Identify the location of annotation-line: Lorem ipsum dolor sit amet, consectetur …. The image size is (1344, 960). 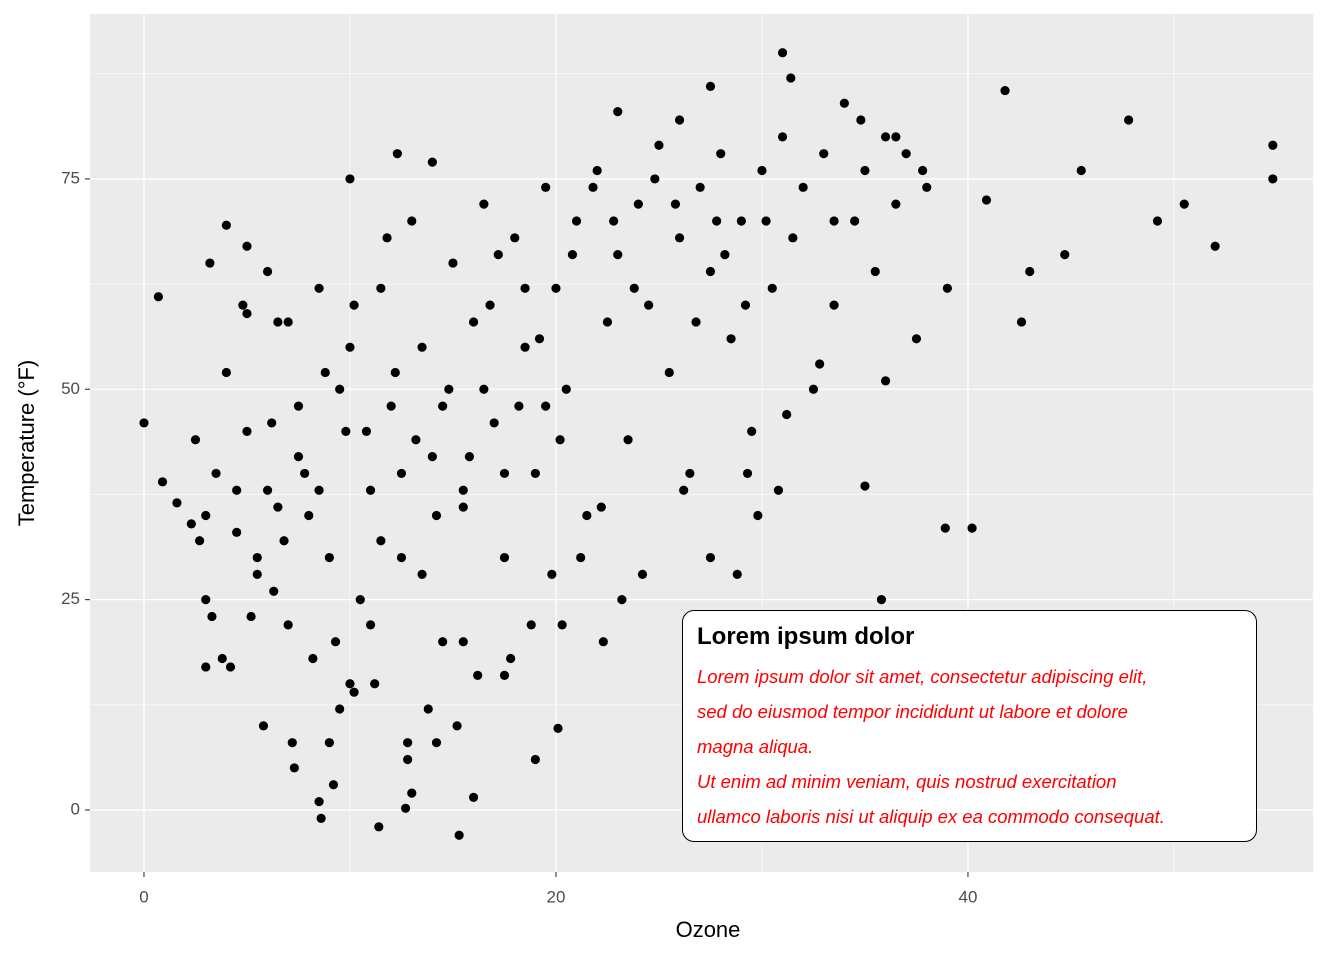
(922, 676).